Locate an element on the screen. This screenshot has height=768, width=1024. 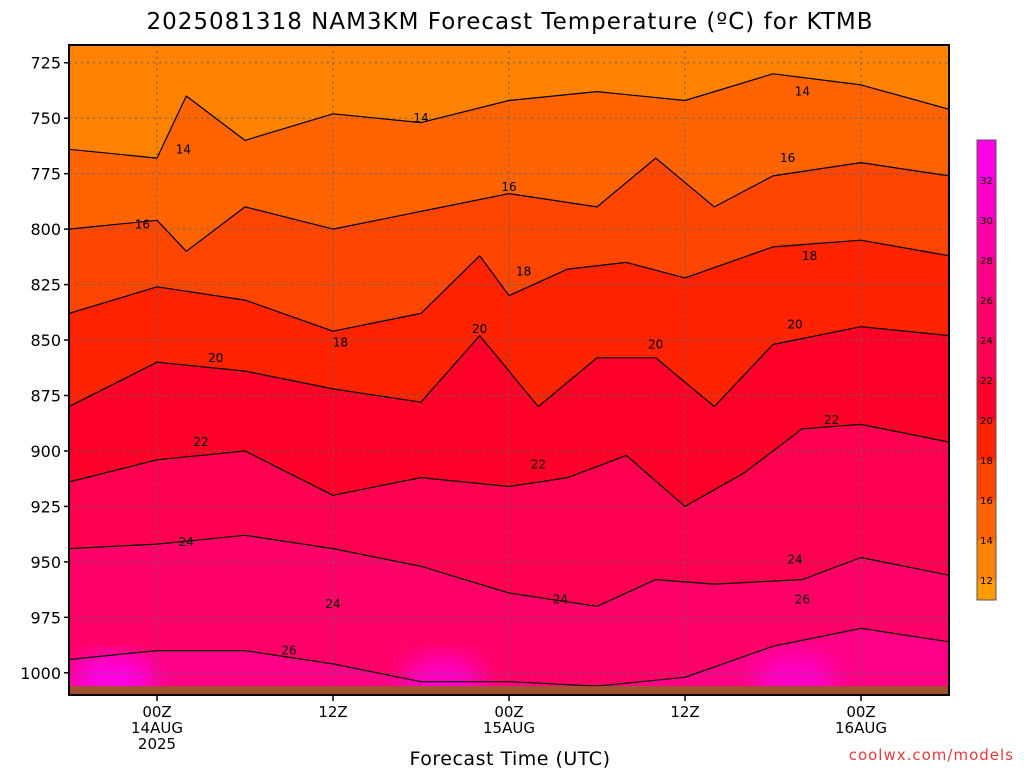
contour-label-21: 26 is located at coordinates (802, 600).